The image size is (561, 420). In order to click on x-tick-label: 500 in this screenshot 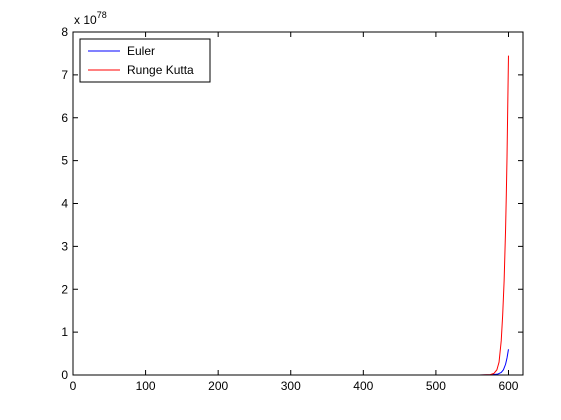, I will do `click(436, 386)`.